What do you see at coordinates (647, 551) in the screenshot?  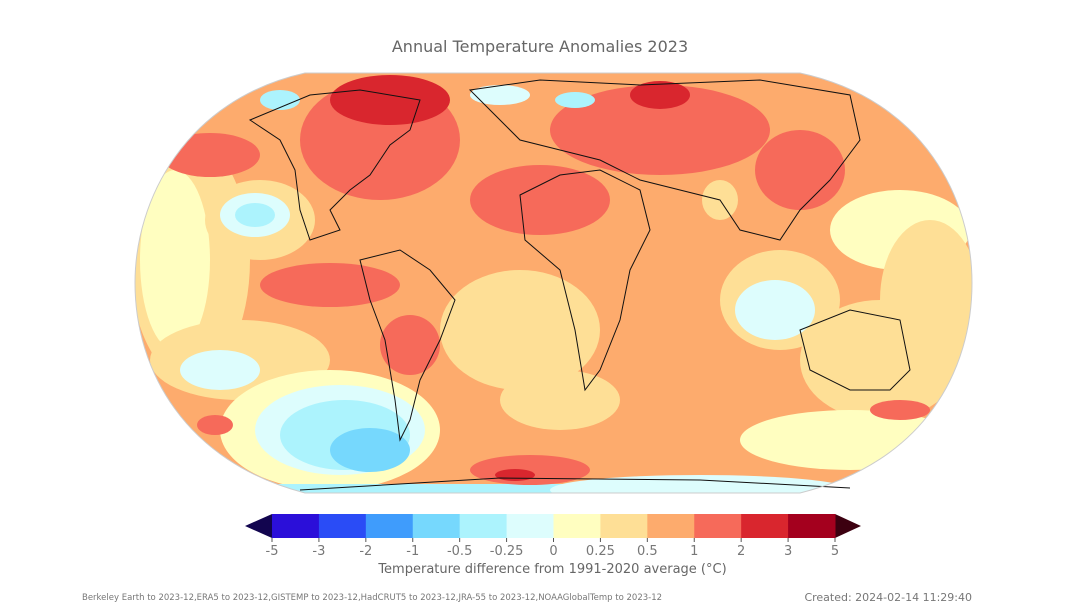 I see `colorbar-tick-label: 0.5` at bounding box center [647, 551].